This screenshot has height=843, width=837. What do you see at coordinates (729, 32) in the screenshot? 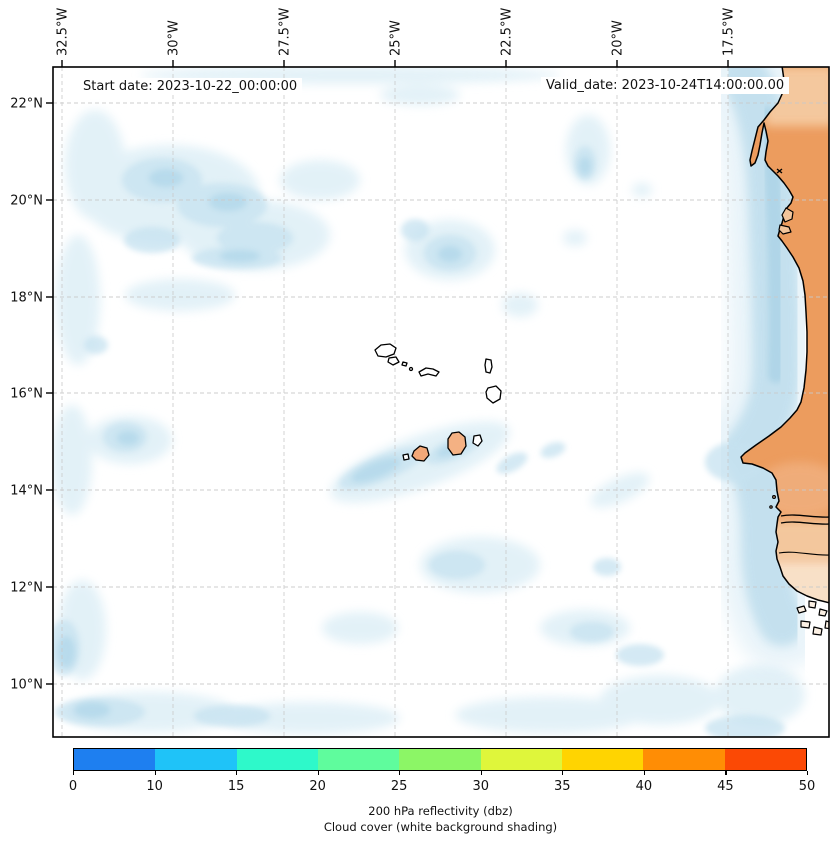
I see `lon-tick-label: 17.5°W` at bounding box center [729, 32].